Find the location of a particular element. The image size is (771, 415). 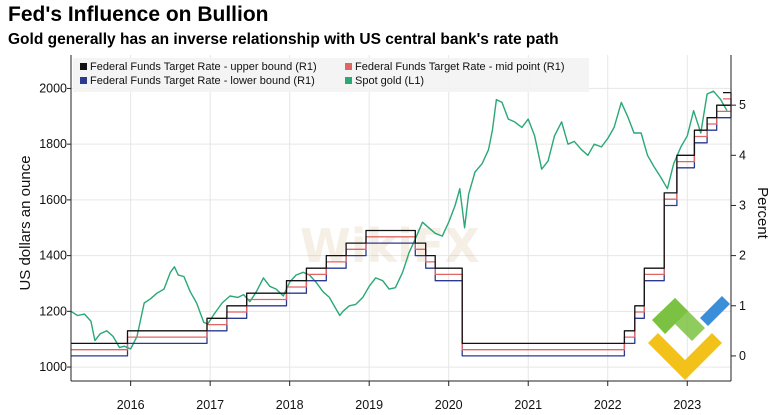

brand-logo is located at coordinates (689, 338).